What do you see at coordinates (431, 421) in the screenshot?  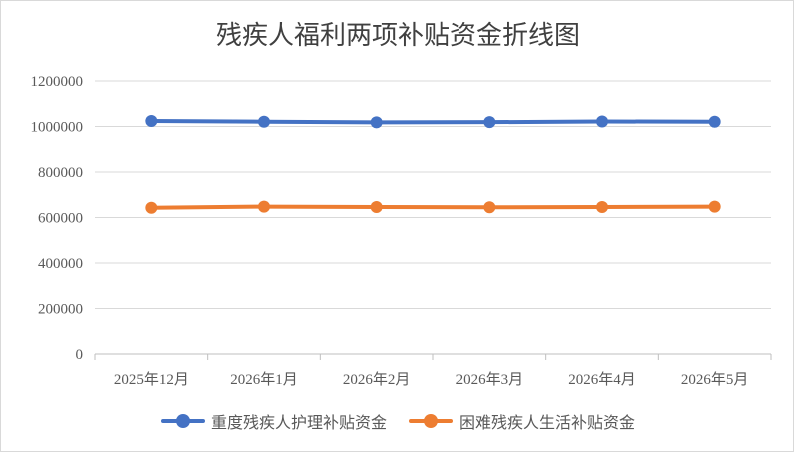 I see `legend-swatch-orange` at bounding box center [431, 421].